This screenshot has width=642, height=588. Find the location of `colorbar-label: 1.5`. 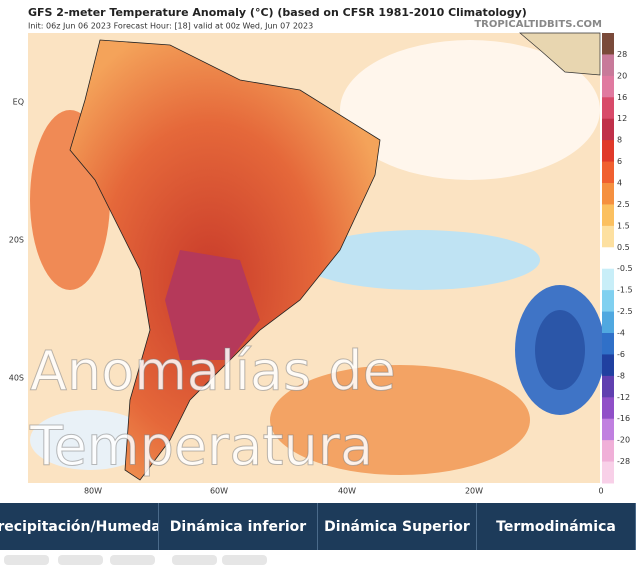

colorbar-label: 1.5 is located at coordinates (623, 225).